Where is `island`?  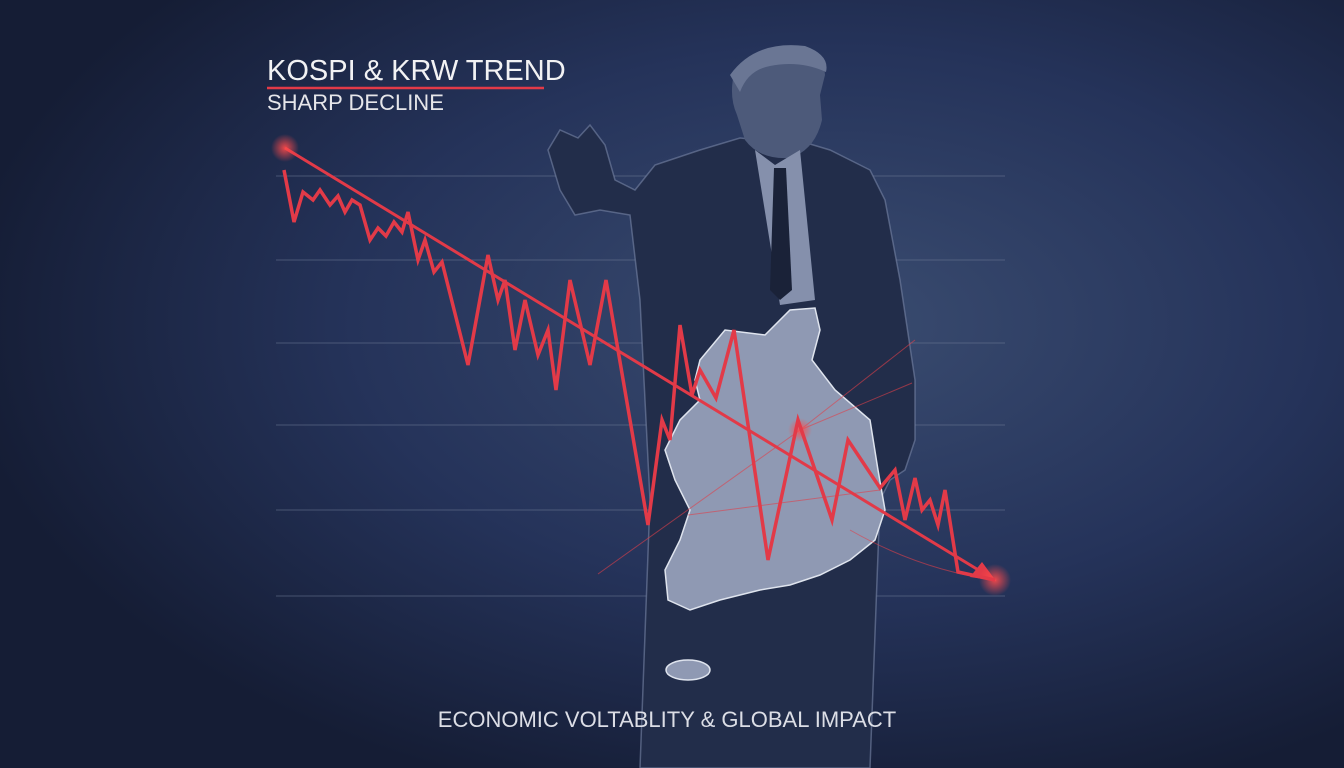
island is located at coordinates (688, 670).